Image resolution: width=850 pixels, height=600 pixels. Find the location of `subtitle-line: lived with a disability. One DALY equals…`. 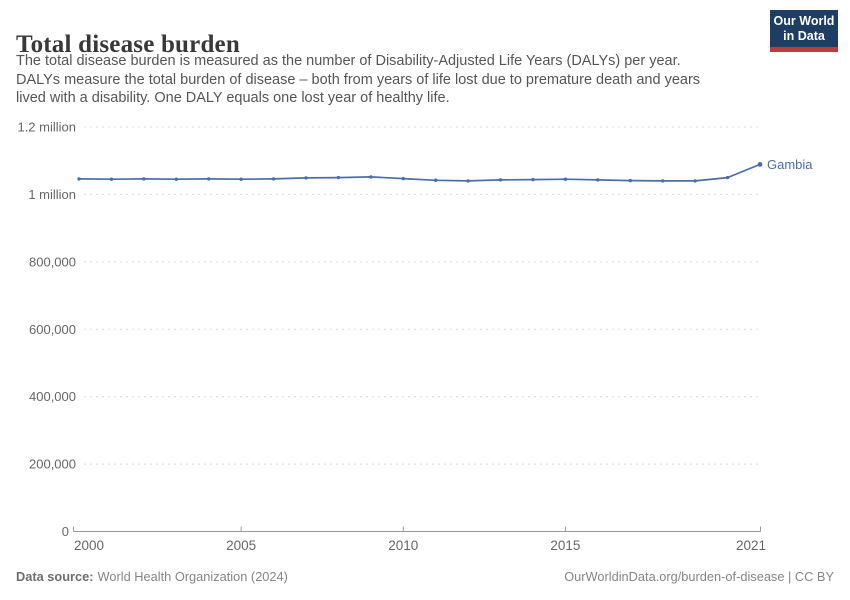

subtitle-line: lived with a disability. One DALY equals… is located at coordinates (233, 98).